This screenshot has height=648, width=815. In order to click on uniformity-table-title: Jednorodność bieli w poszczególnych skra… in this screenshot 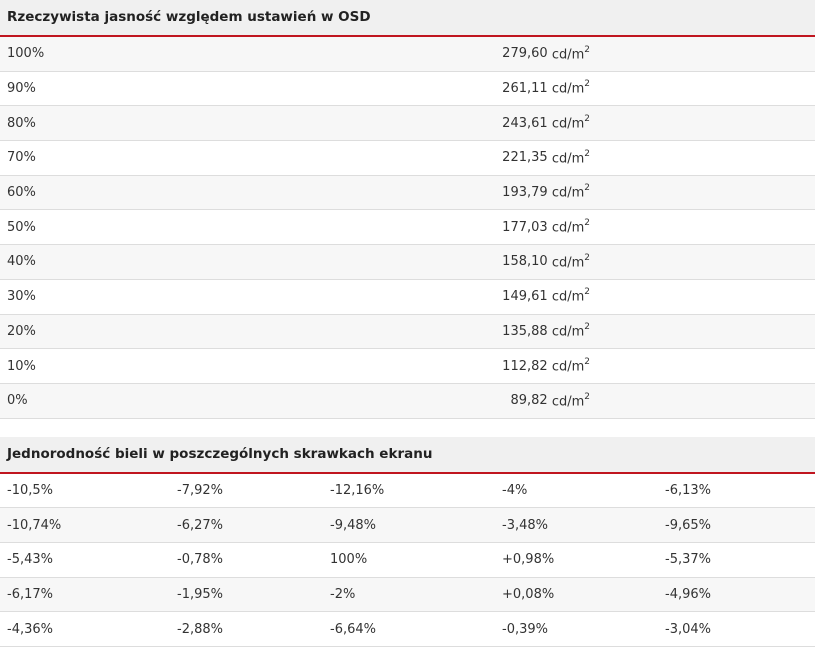, I will do `click(407, 455)`.